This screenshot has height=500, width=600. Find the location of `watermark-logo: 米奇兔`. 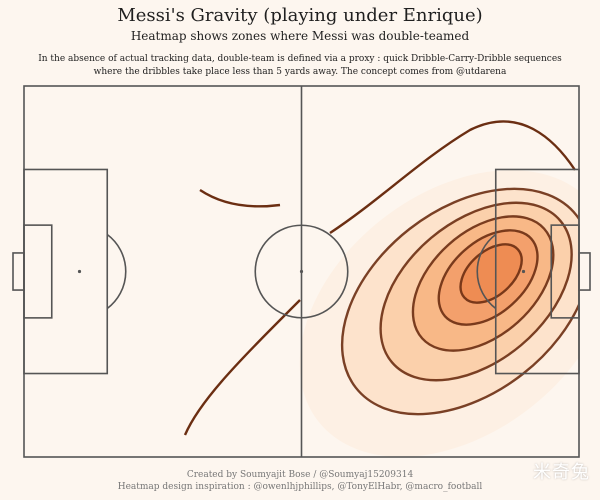

watermark-logo: 米奇兔 is located at coordinates (561, 472).